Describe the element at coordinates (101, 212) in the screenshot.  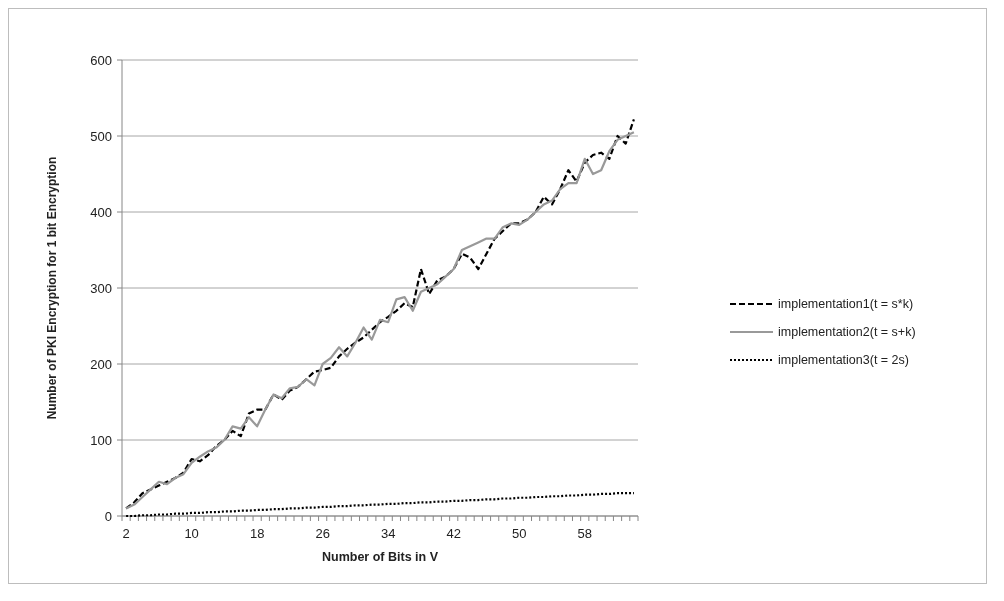
I see `y-tick-label: 400` at that location.